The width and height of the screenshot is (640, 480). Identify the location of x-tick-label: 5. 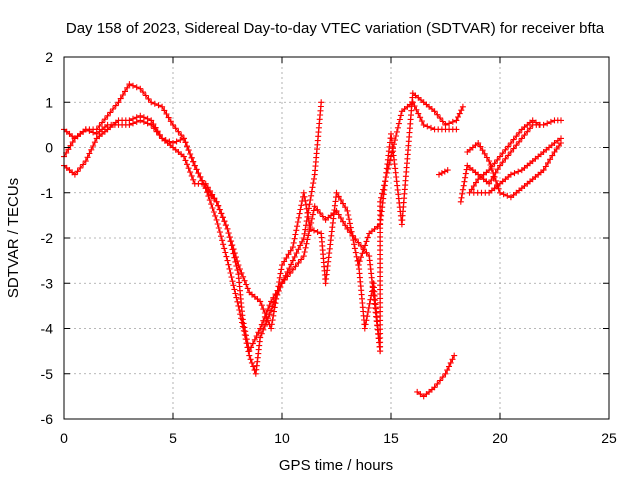
(173, 438).